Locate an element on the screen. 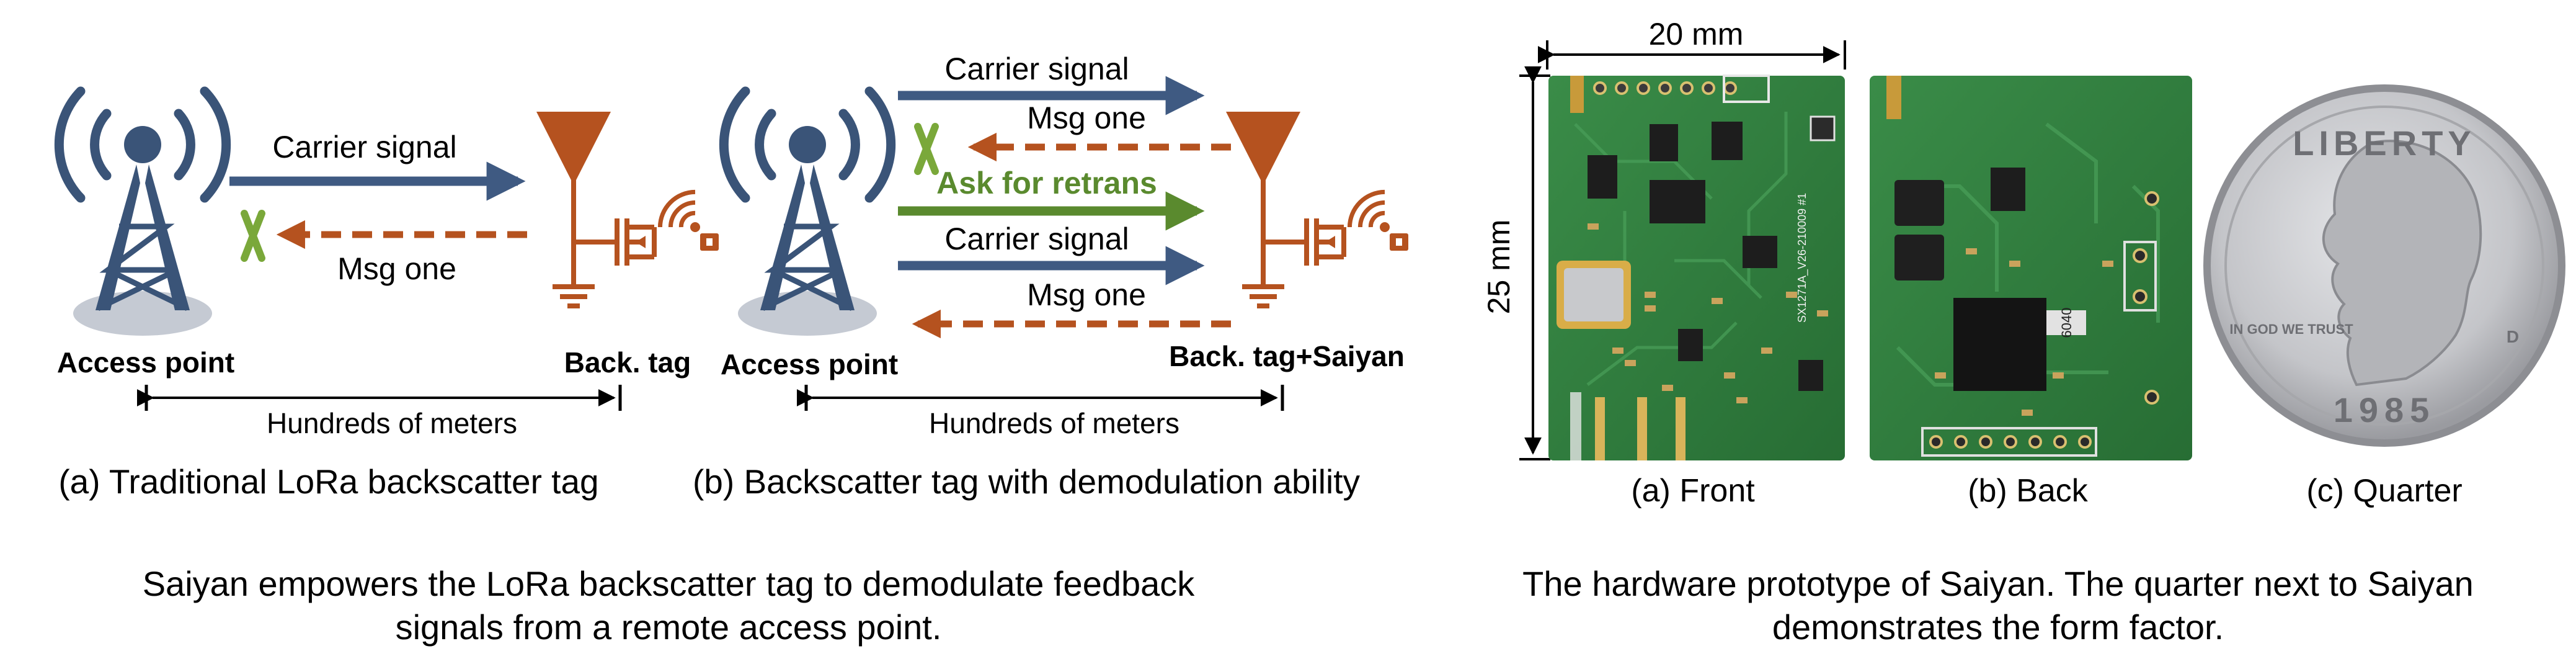 The height and width of the screenshot is (664, 2576). msg-one-label-2: Msg one is located at coordinates (1086, 294).